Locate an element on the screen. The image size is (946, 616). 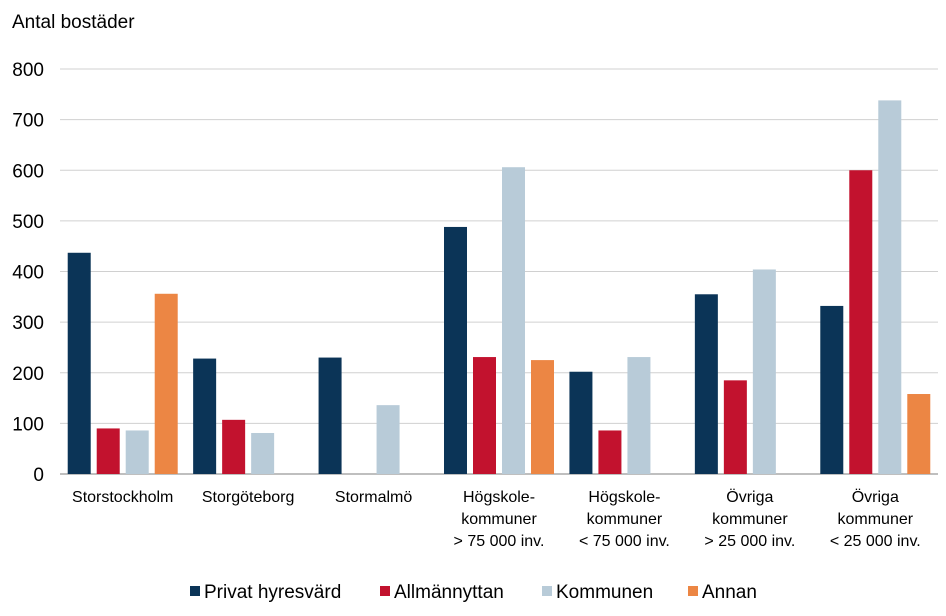
category-label: > 25 000 inv. is located at coordinates (749, 541).